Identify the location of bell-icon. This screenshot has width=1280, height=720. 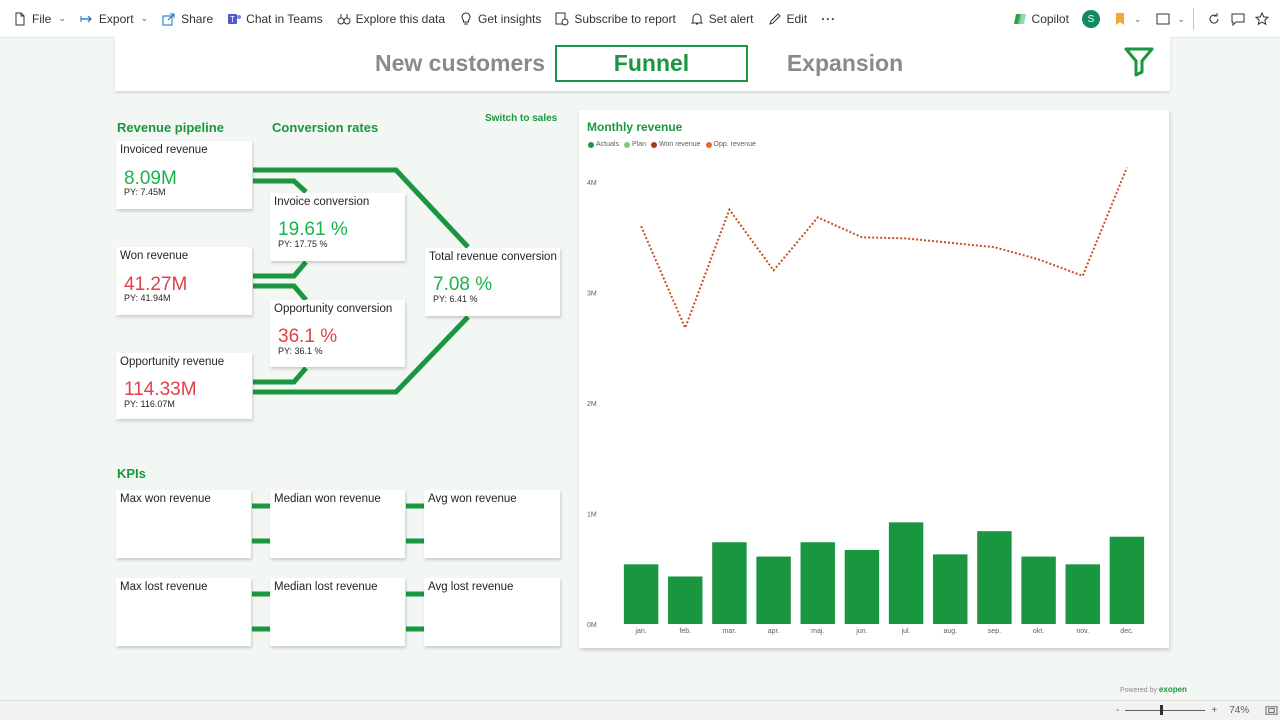
(697, 18).